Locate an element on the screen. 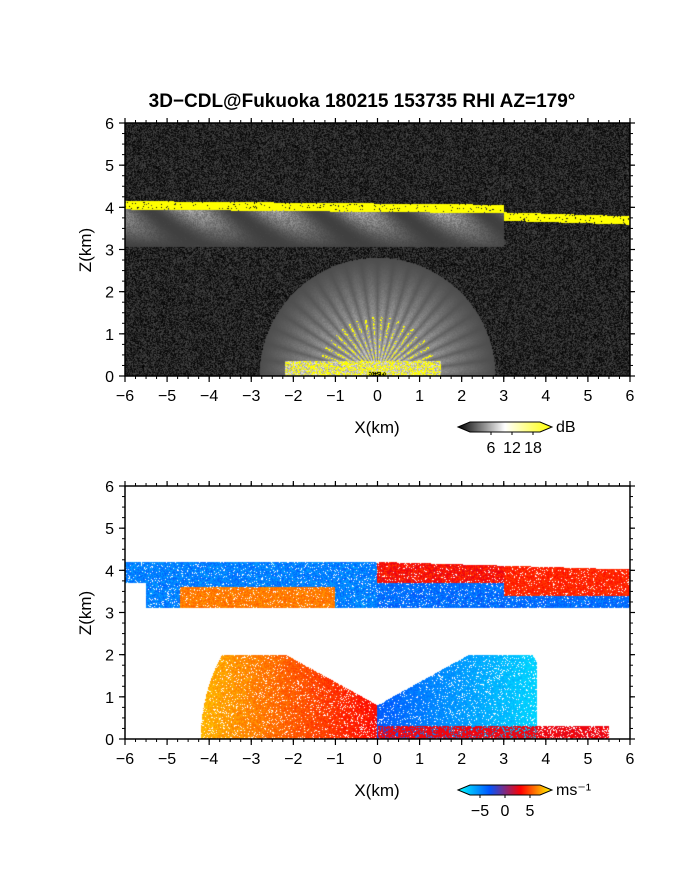 The image size is (680, 880). colorbar-tick-label: 6 is located at coordinates (491, 448).